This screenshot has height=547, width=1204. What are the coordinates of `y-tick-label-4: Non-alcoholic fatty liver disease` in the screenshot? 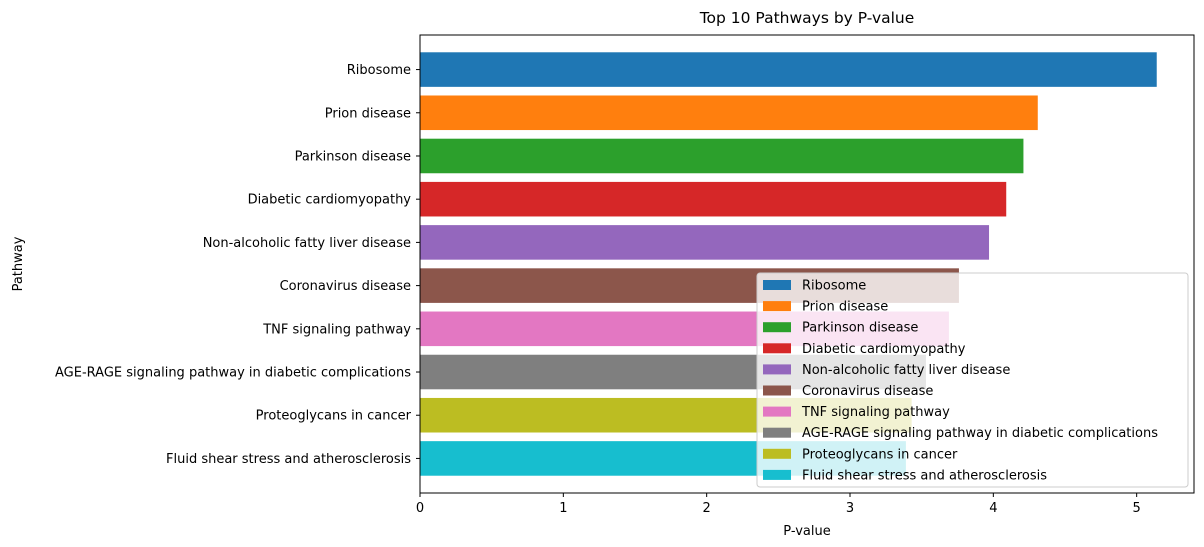 It's located at (307, 243).